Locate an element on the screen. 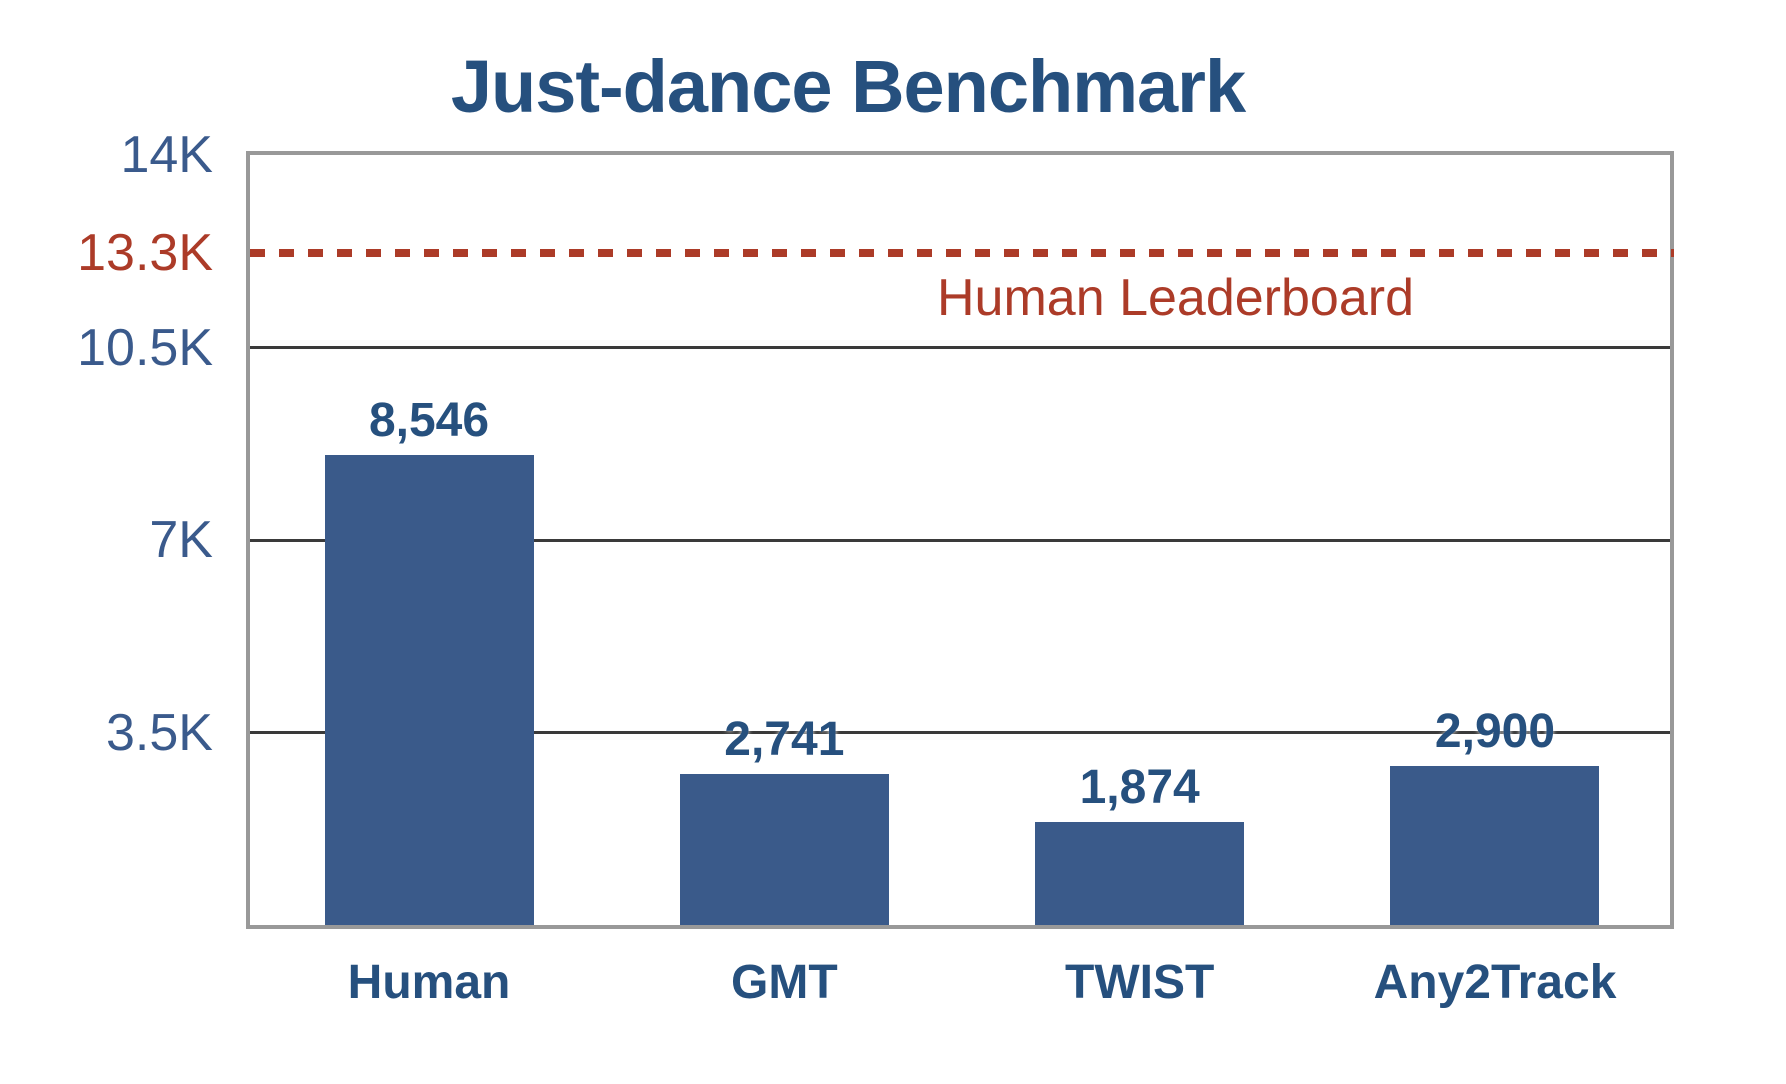 The image size is (1786, 1084). human-leaderboard-annotation: Human Leaderboard is located at coordinates (1175, 298).